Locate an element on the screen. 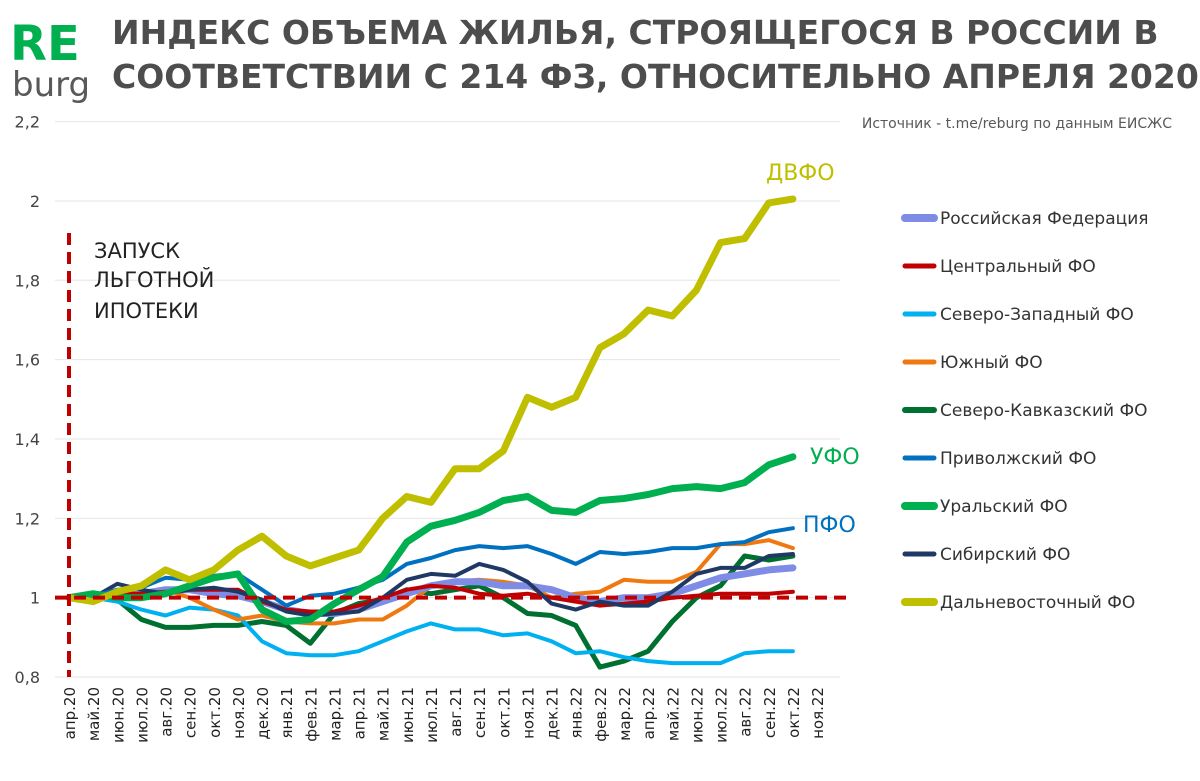 The height and width of the screenshot is (781, 1200). x-tick-label: фев.21 is located at coordinates (311, 714).